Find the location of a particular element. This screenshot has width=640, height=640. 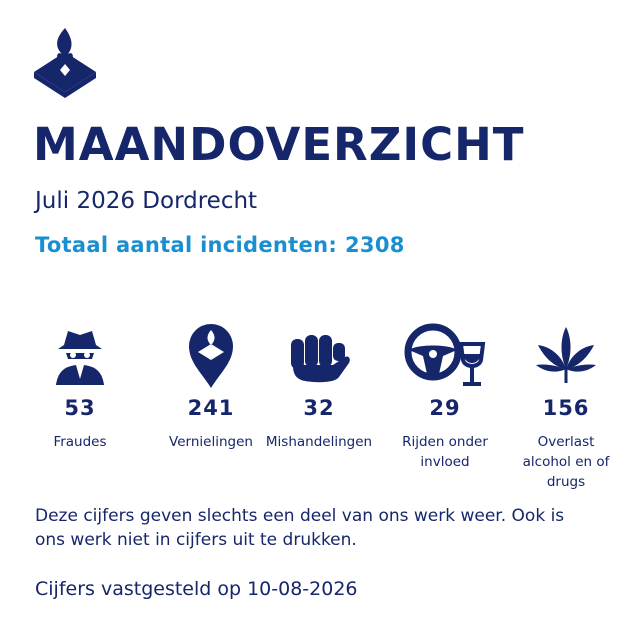

stat-label: Rijden onder invloed is located at coordinates (445, 452).